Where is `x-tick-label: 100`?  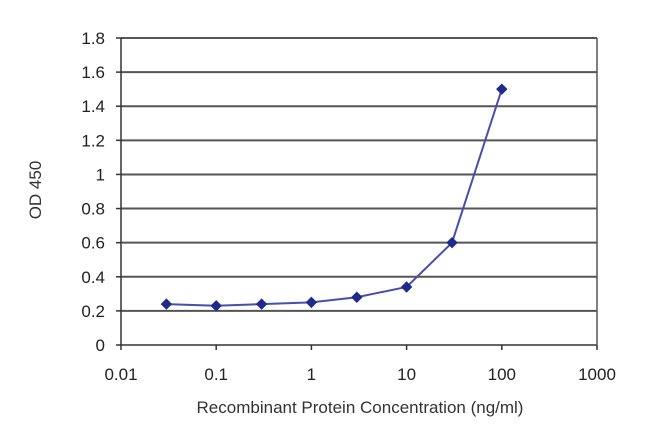 x-tick-label: 100 is located at coordinates (502, 374).